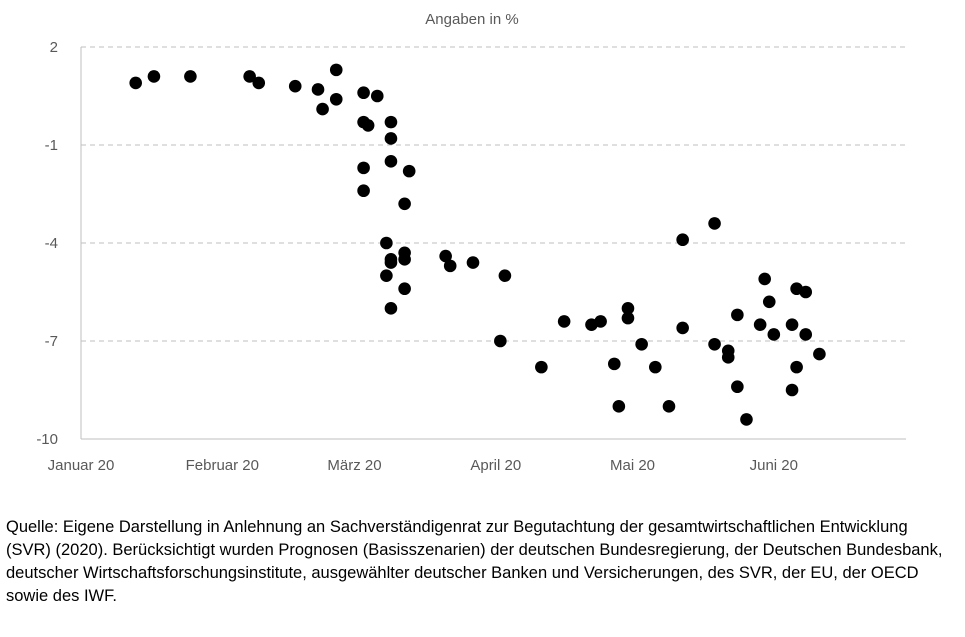 The image size is (965, 637). Describe the element at coordinates (471, 19) in the screenshot. I see `unit-label: Angaben in %` at that location.